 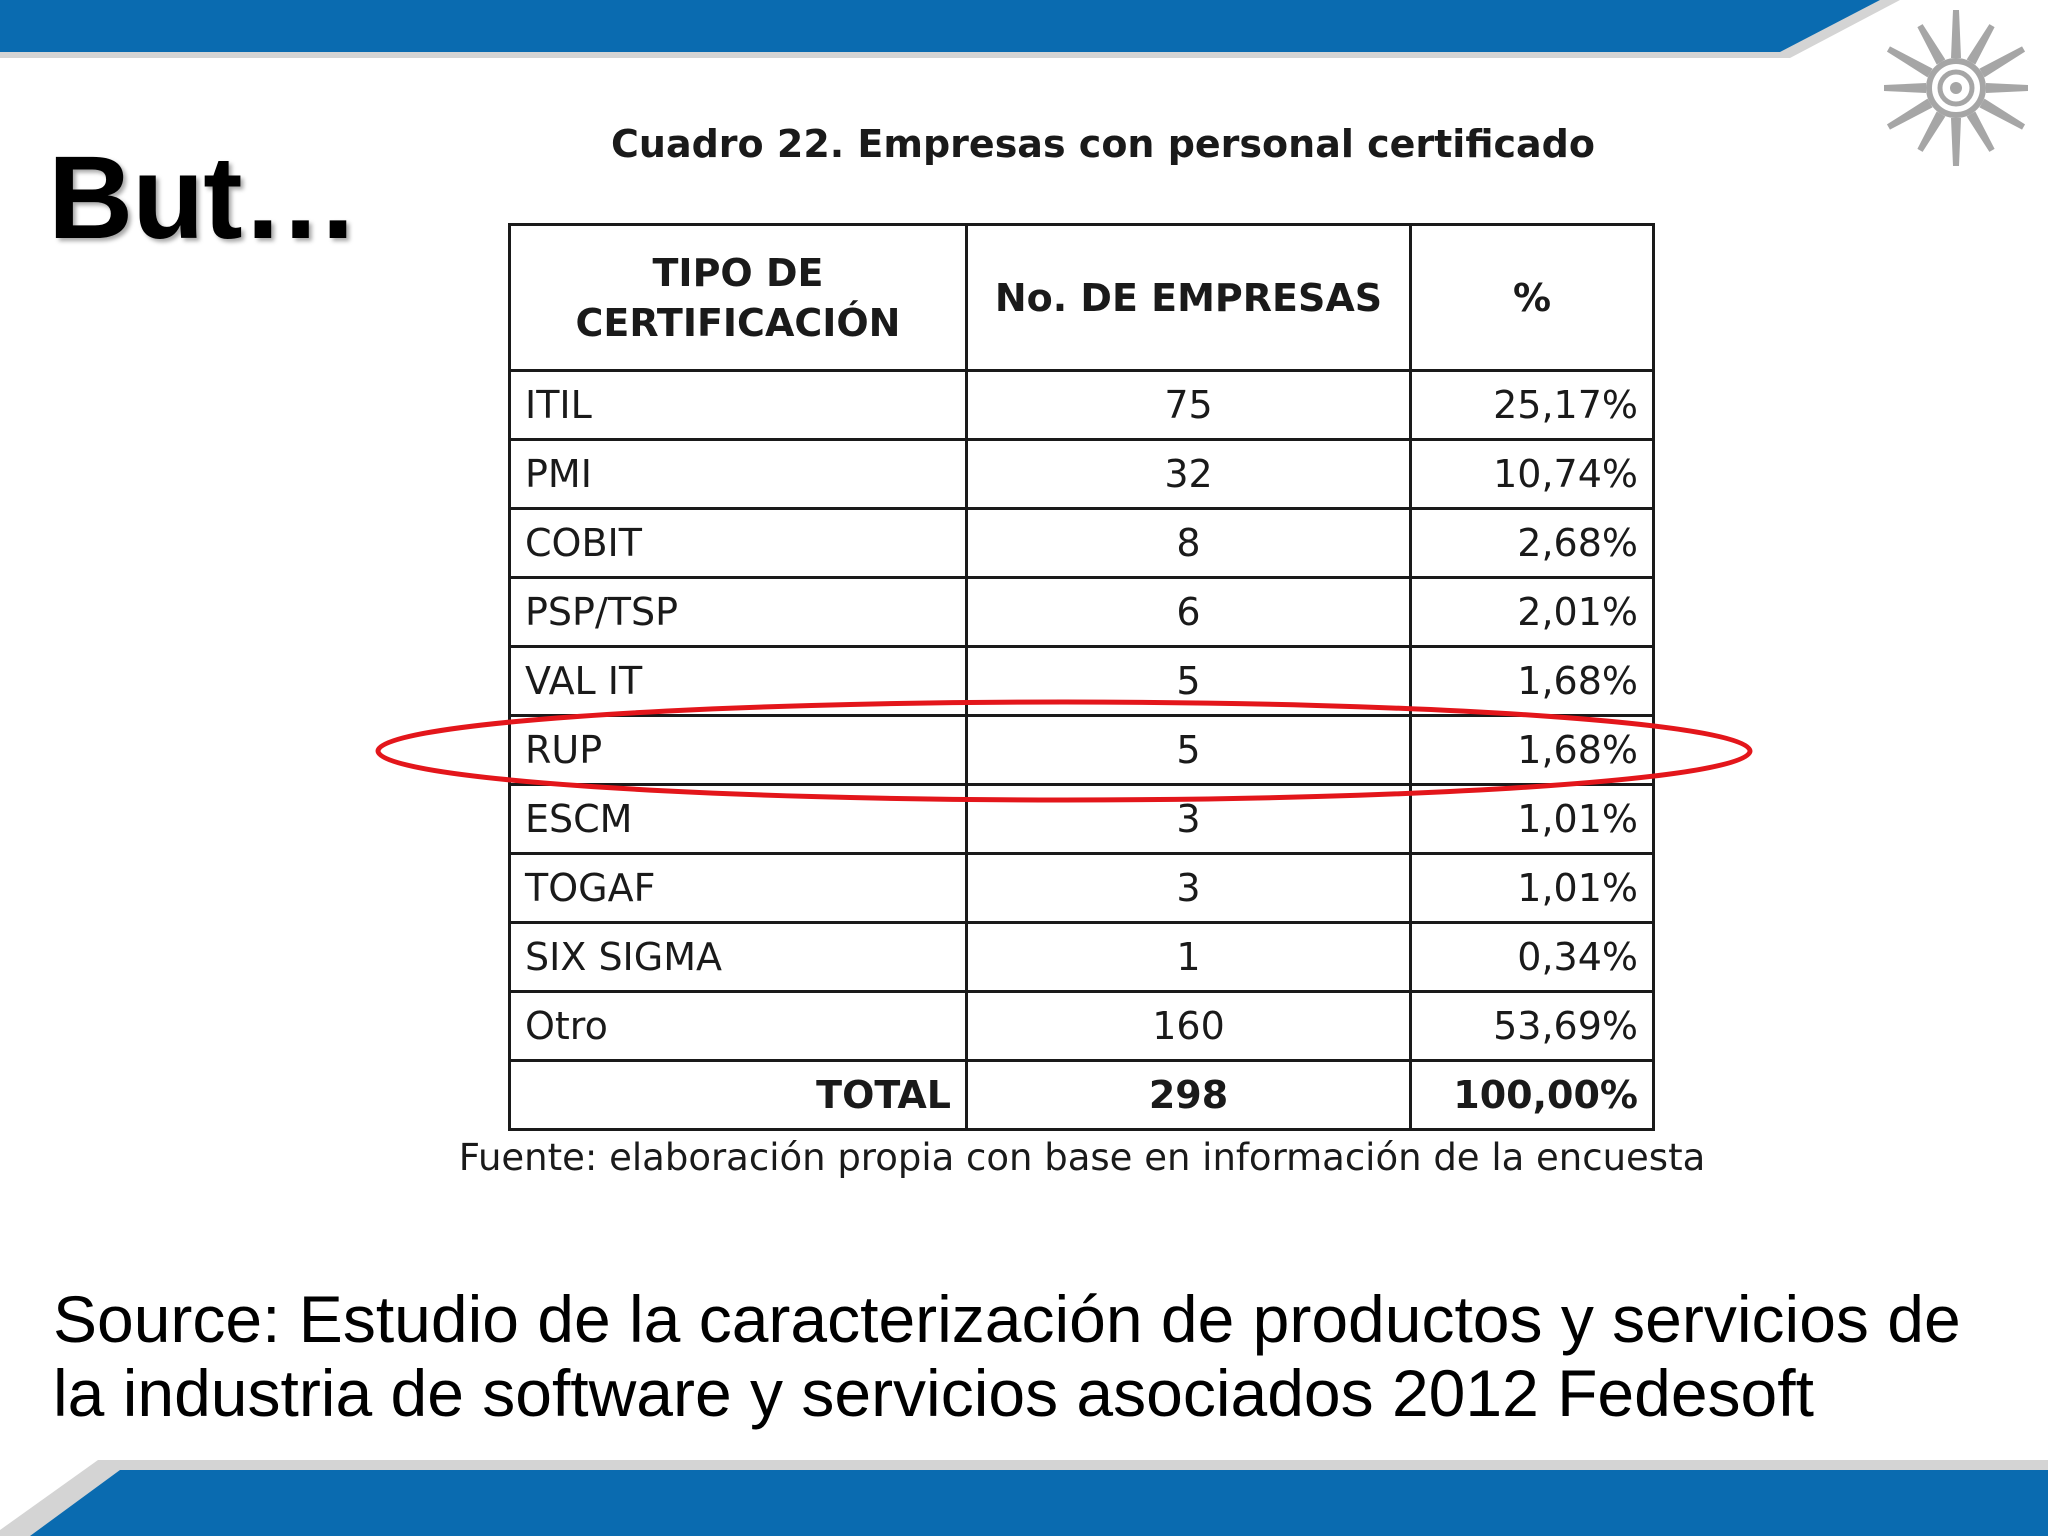 I want to click on table-total-row: TOTAL 298 100,00%, so click(x=1081, y=1095).